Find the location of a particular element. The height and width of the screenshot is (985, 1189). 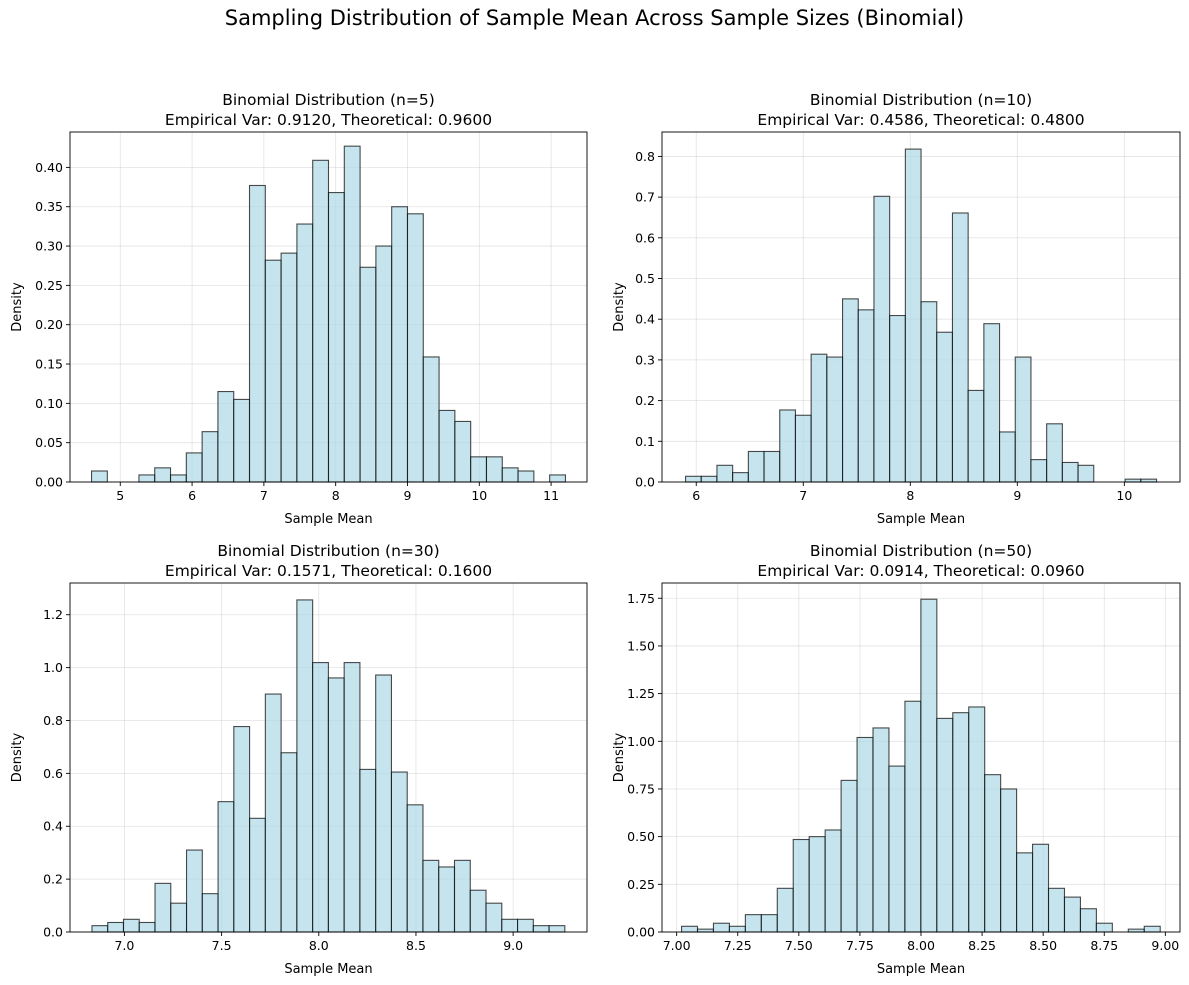

chart-1-ytick-label-0: 0.0 is located at coordinates (645, 482).